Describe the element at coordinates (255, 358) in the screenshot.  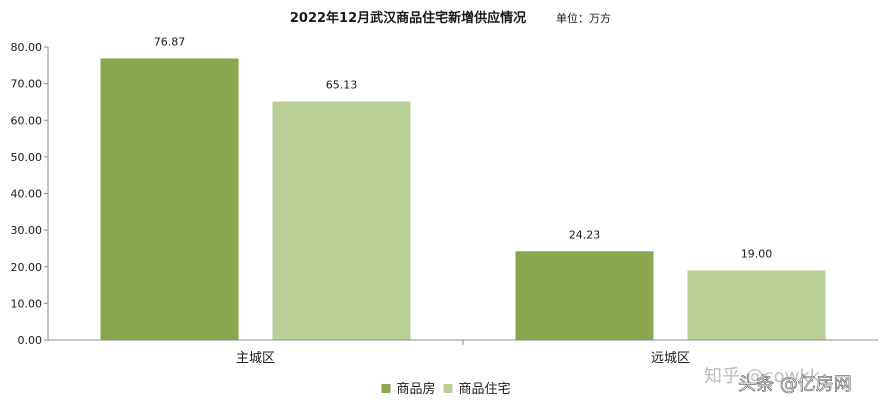
I see `x-tick-label: 主城区` at that location.